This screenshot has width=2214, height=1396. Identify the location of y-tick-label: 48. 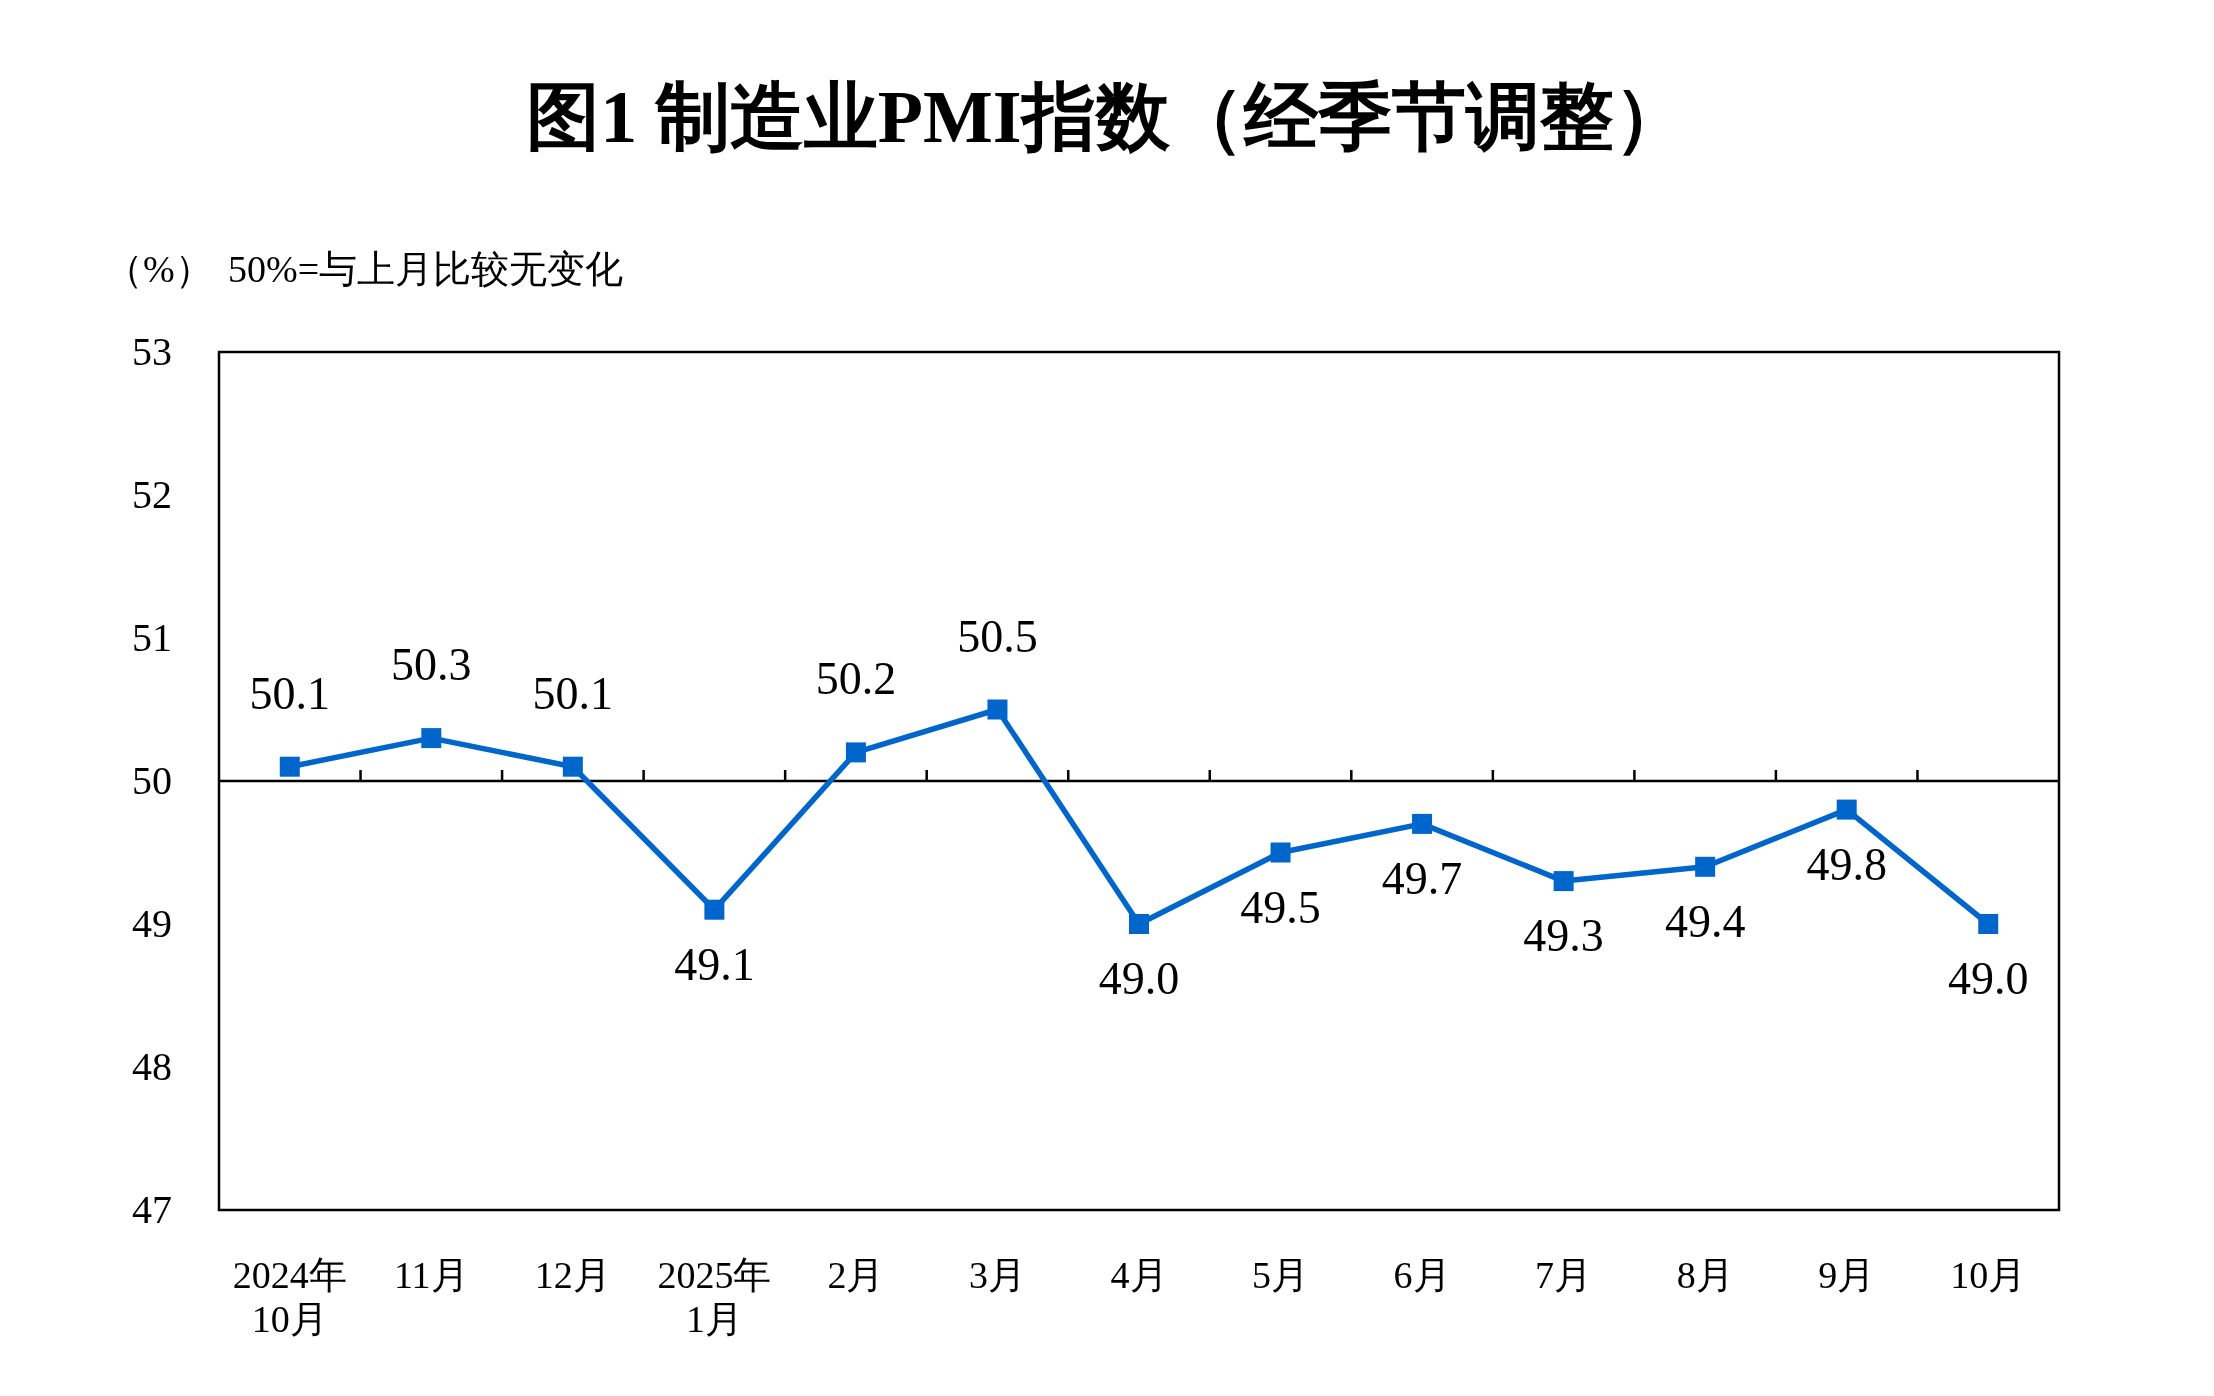
(152, 1066).